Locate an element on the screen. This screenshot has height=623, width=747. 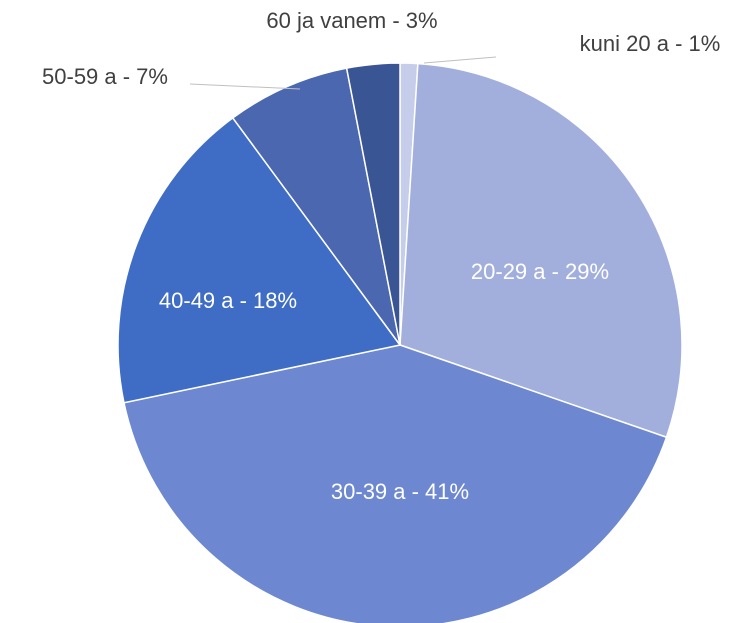
data-label: 40-49 a - 18% is located at coordinates (228, 300).